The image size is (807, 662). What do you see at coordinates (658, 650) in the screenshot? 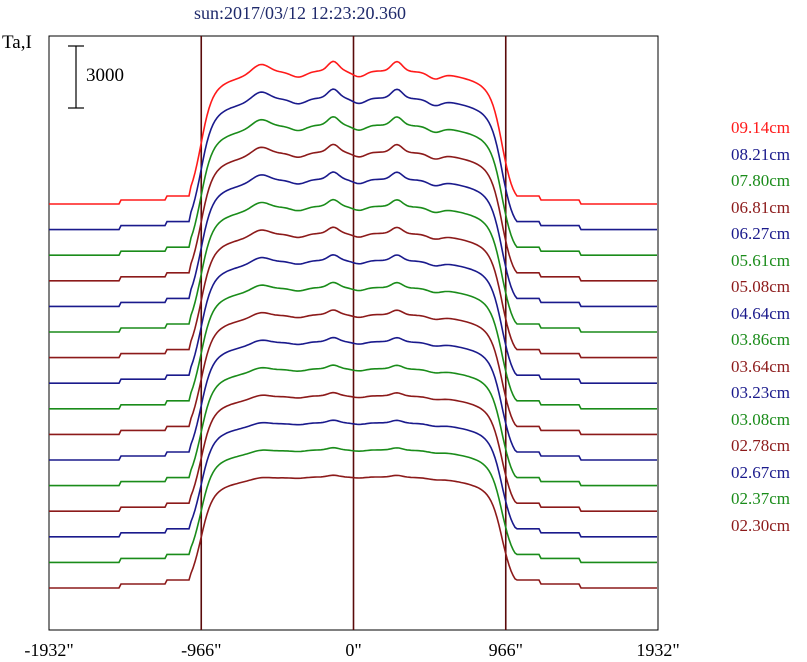
I see `x-tick-label: 1932"` at bounding box center [658, 650].